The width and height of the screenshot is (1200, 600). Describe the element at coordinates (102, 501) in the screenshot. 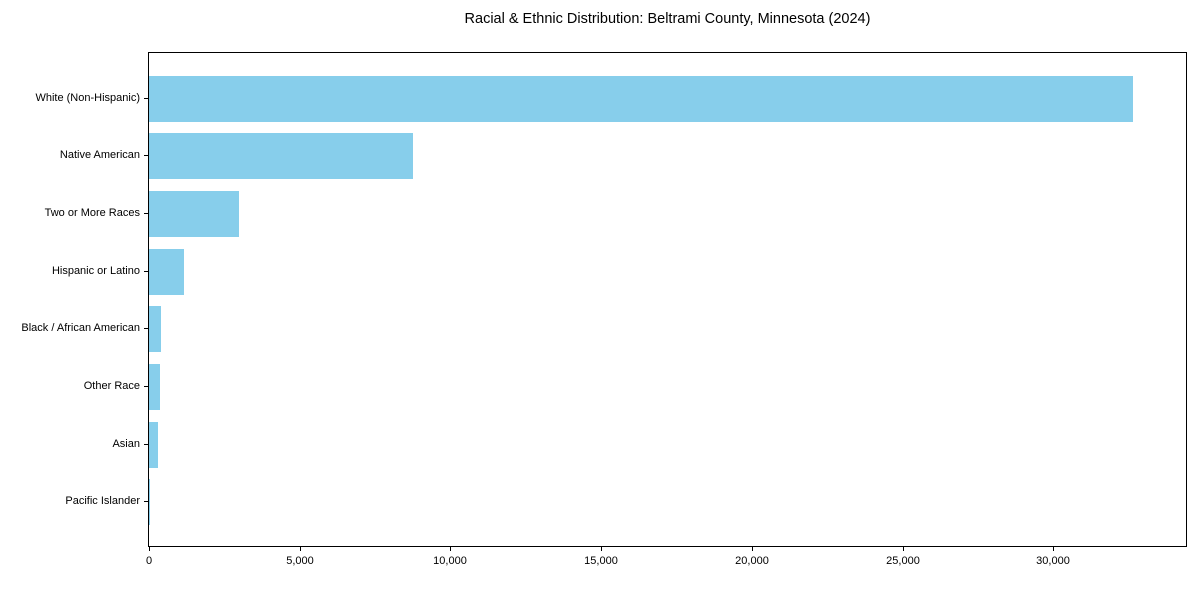

I see `y-tick-label: Pacific Islander` at that location.